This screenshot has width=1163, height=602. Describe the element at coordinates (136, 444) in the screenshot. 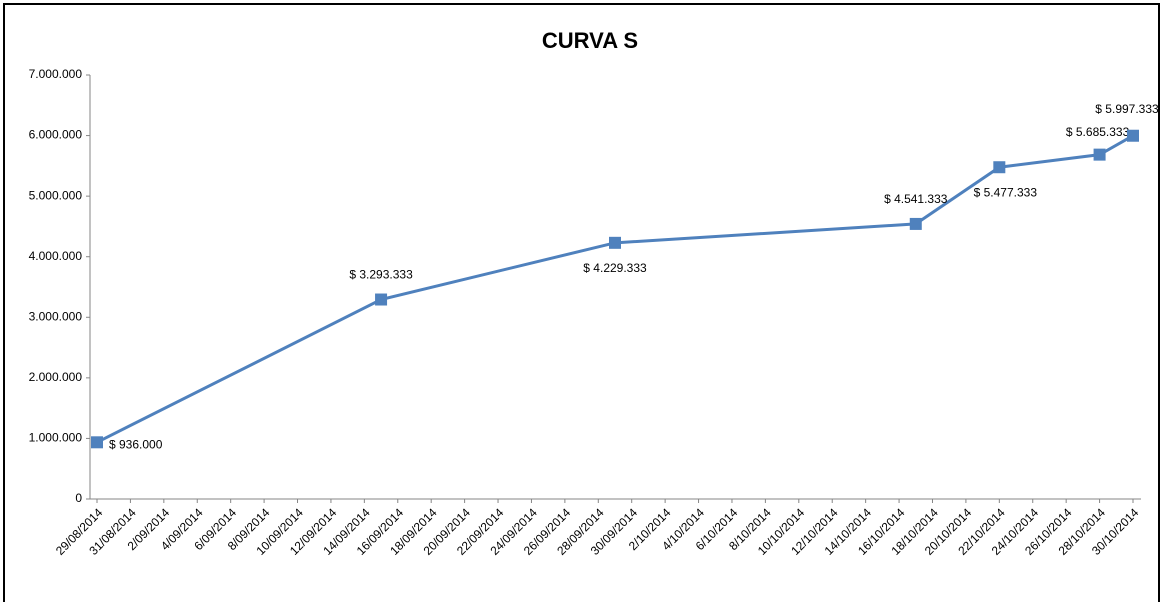

I see `data-label: $ 936.000` at that location.